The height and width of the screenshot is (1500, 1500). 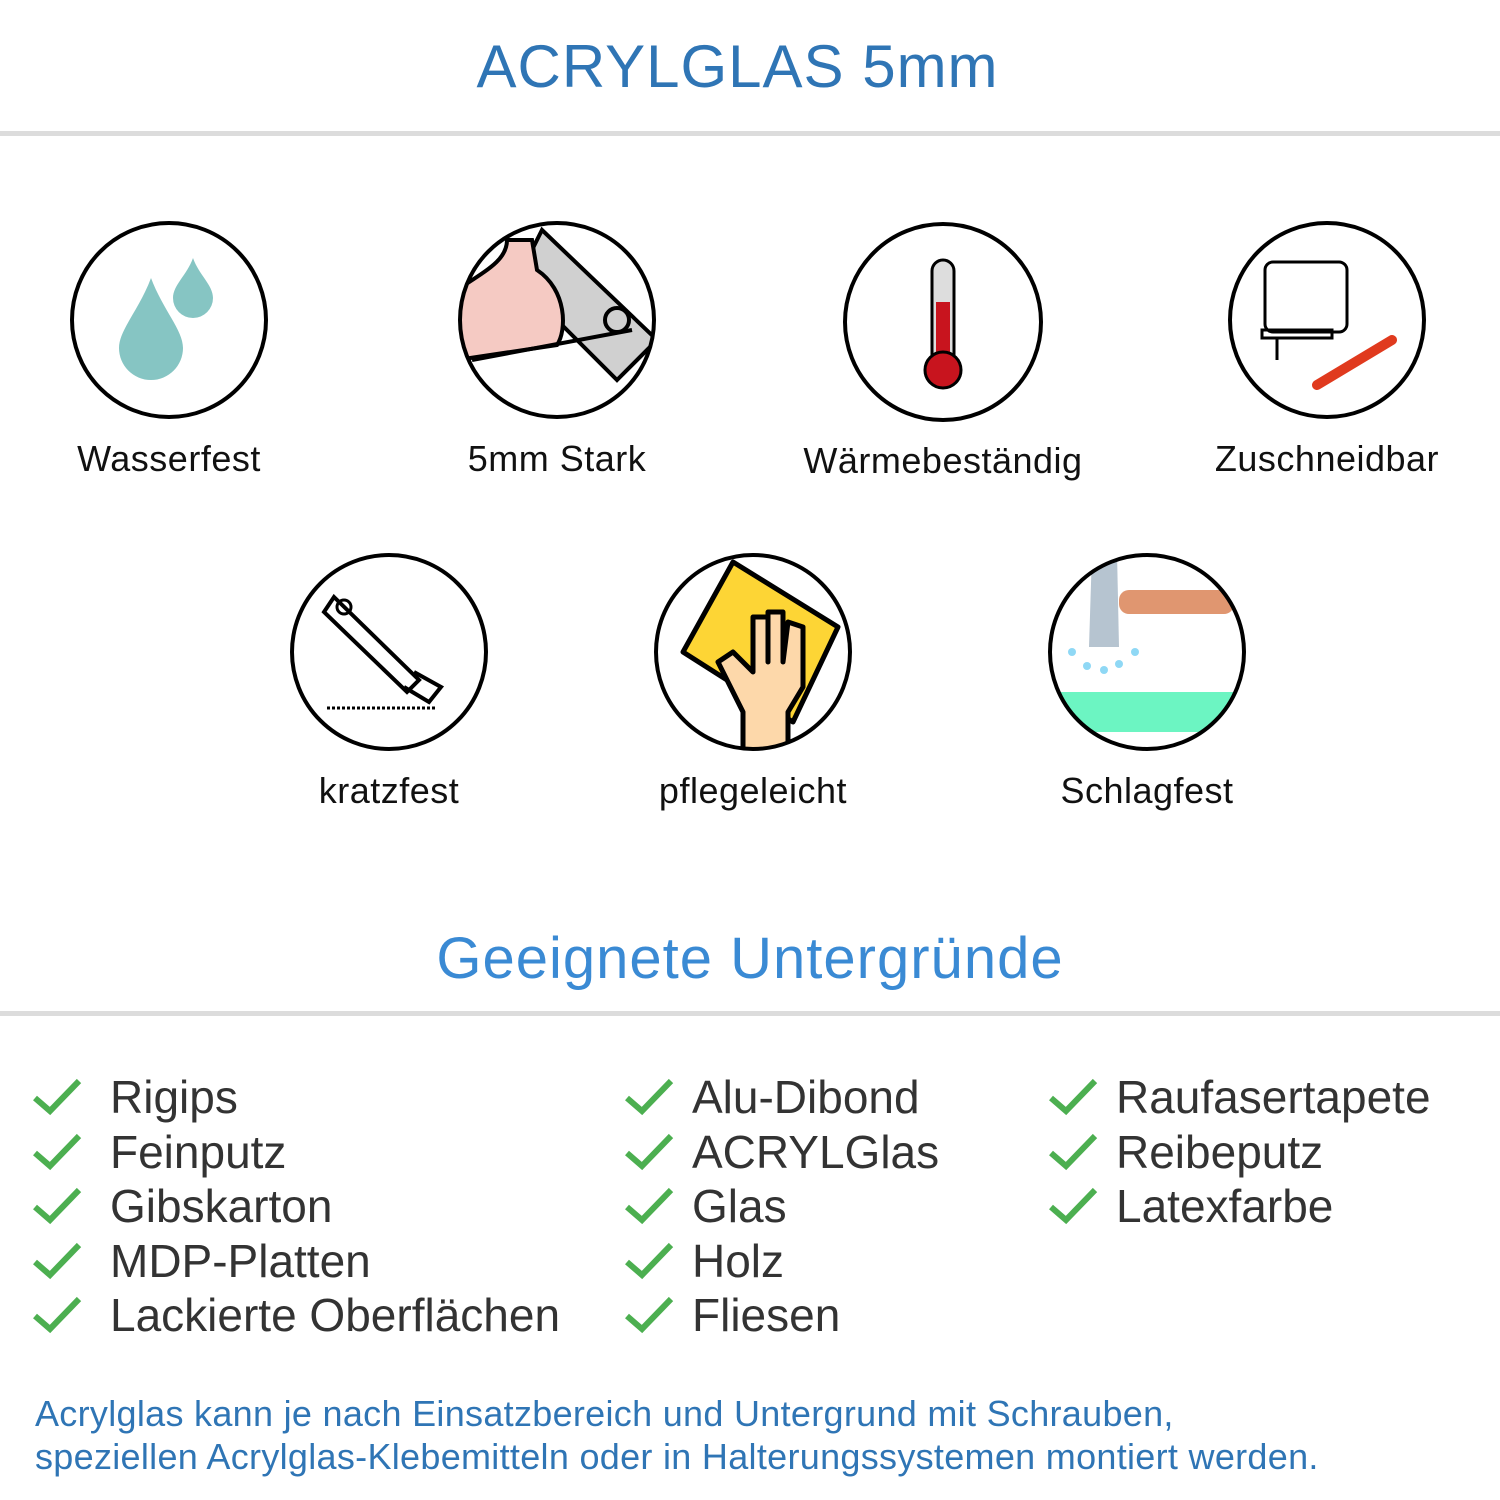 What do you see at coordinates (389, 790) in the screenshot?
I see `feature-label: kratzfest` at bounding box center [389, 790].